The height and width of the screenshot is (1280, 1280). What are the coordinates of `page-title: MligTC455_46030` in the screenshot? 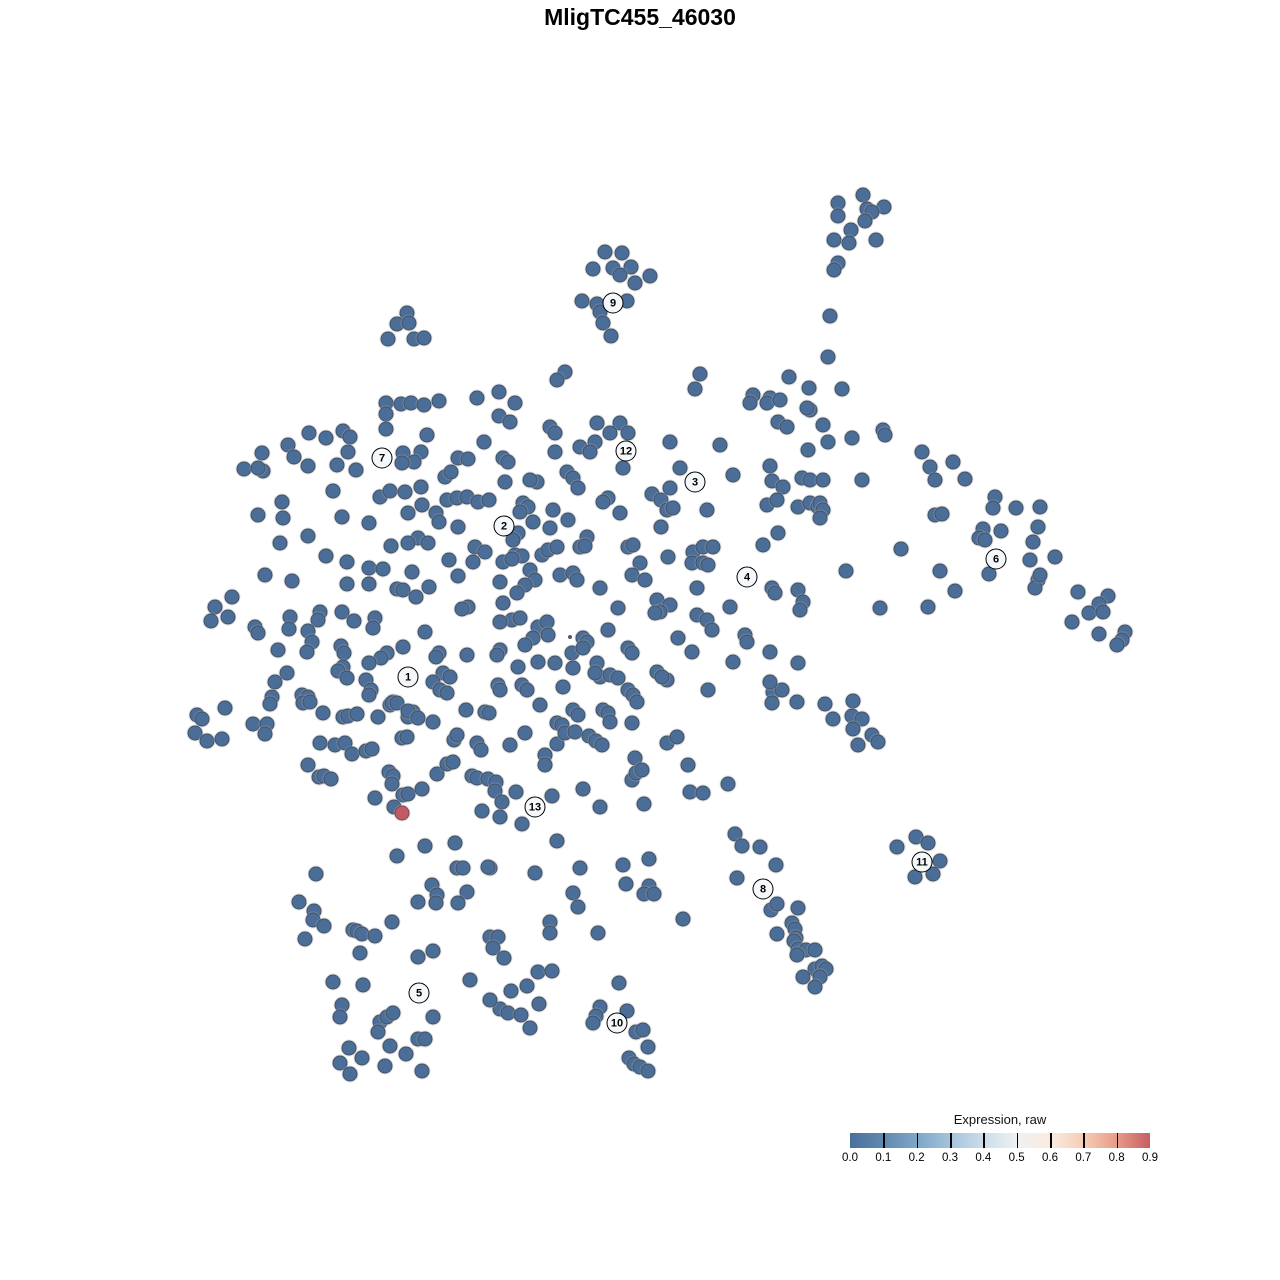 It's located at (640, 17).